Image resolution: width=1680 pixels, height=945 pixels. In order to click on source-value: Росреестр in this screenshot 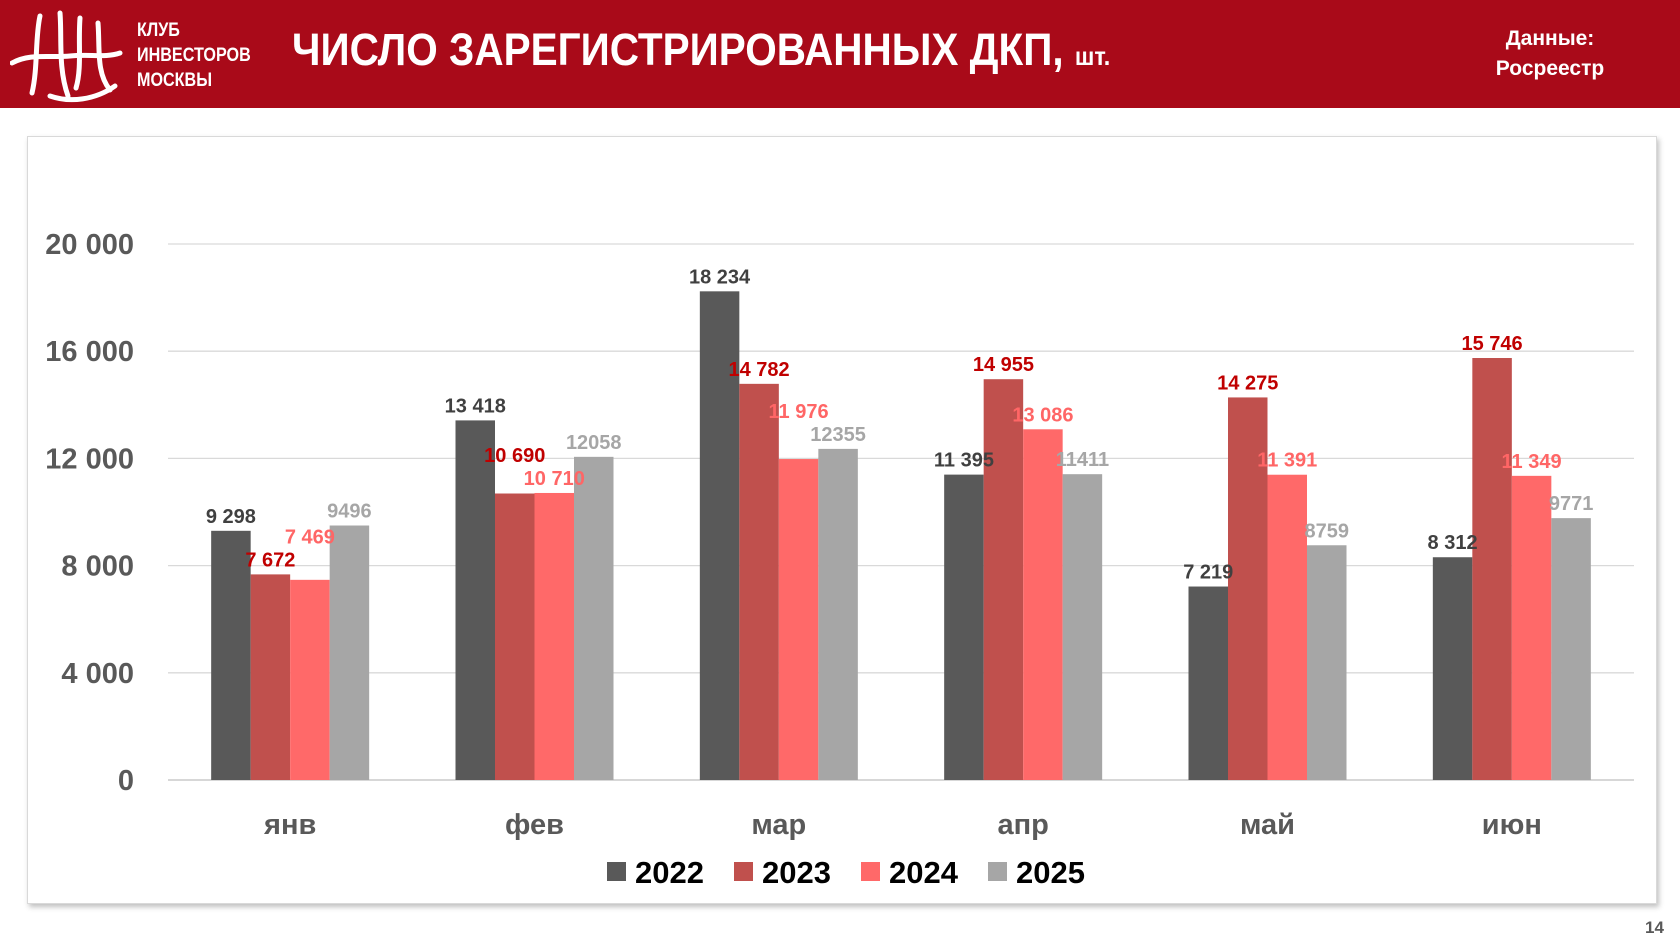, I will do `click(1550, 68)`.